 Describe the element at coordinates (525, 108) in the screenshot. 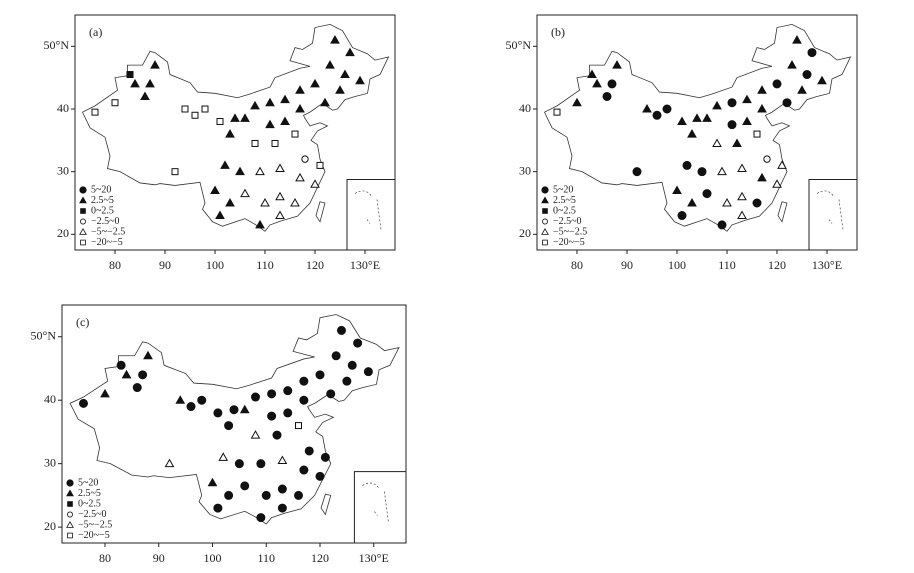

I see `y-tick-label: 40` at that location.